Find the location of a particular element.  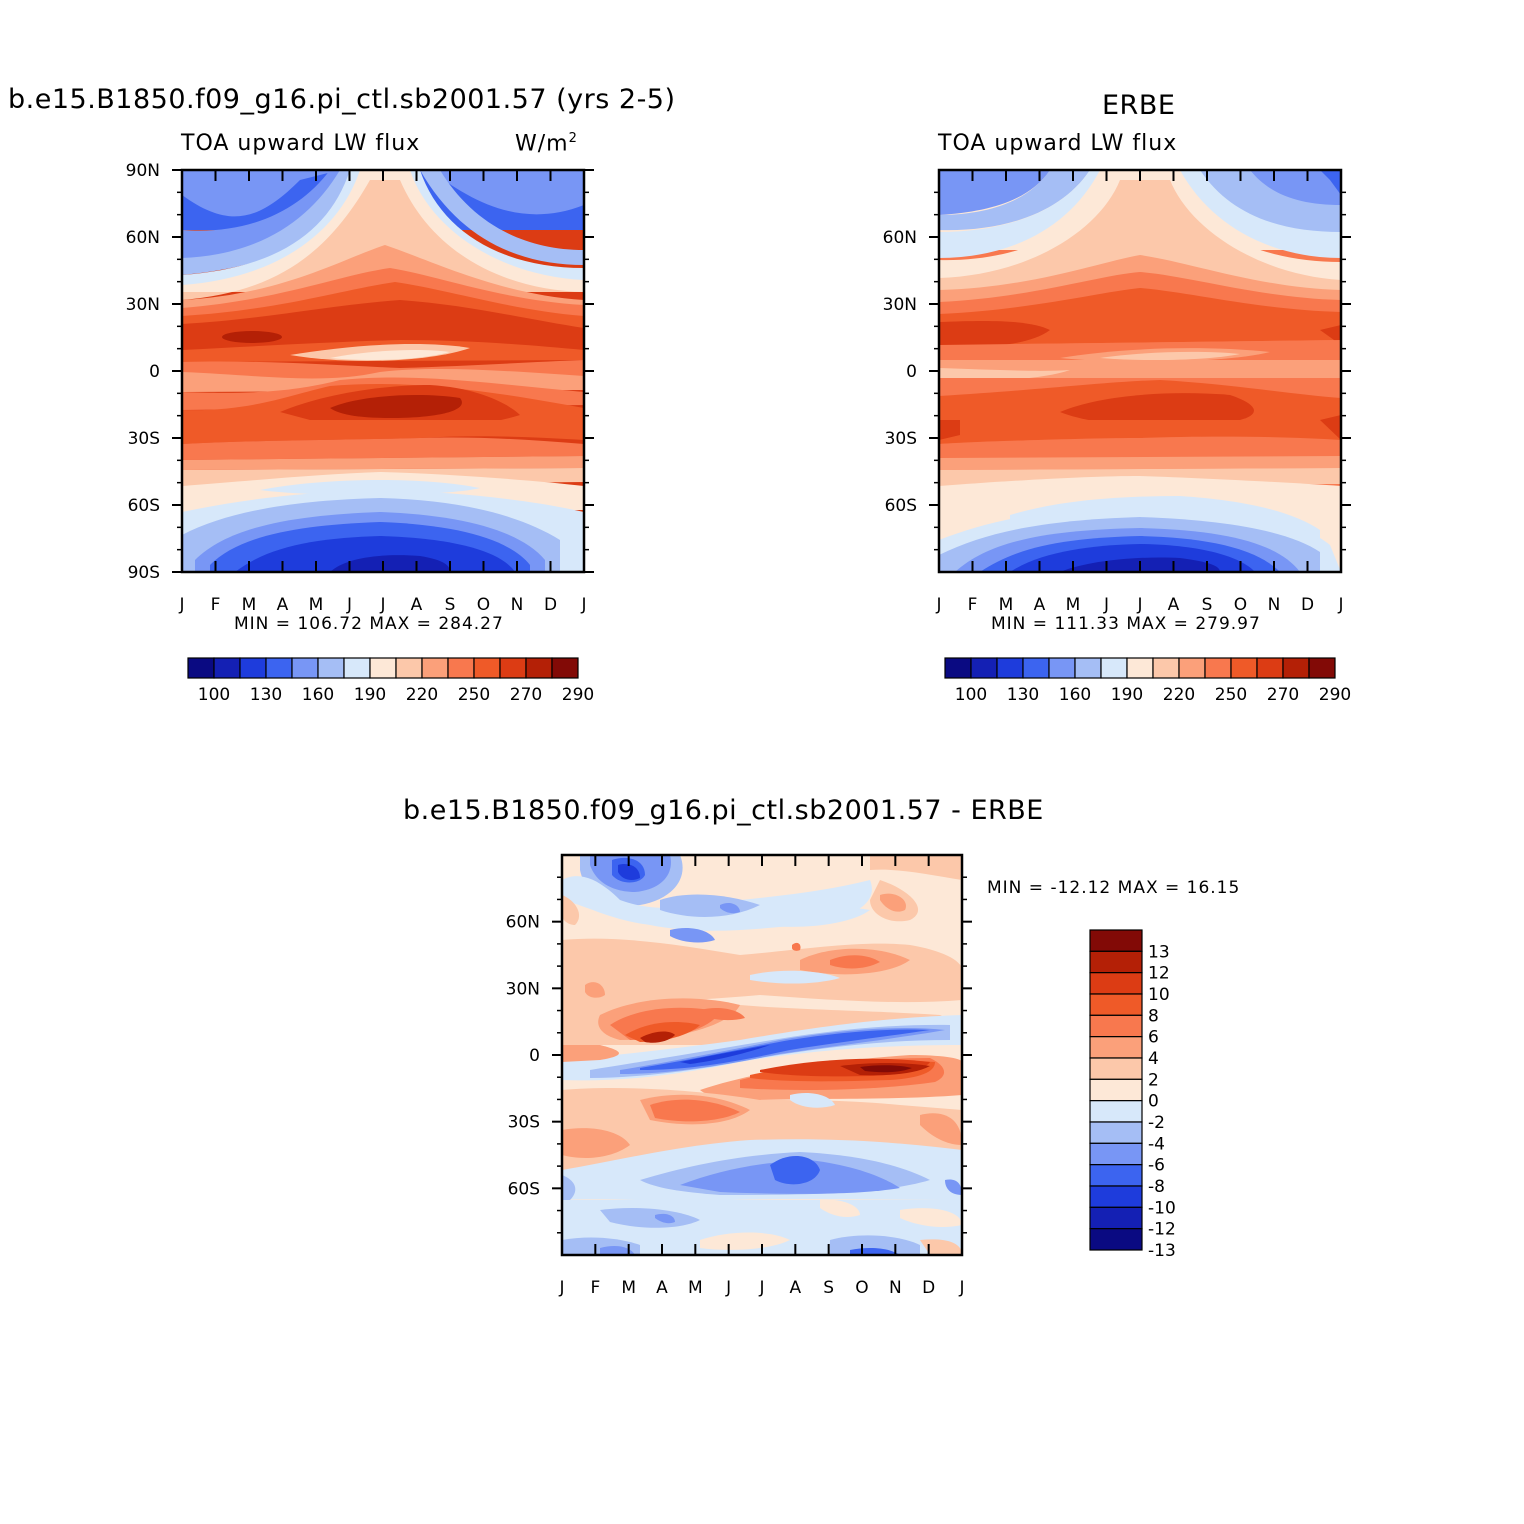

panel1-units-label: W/m2 is located at coordinates (546, 143).